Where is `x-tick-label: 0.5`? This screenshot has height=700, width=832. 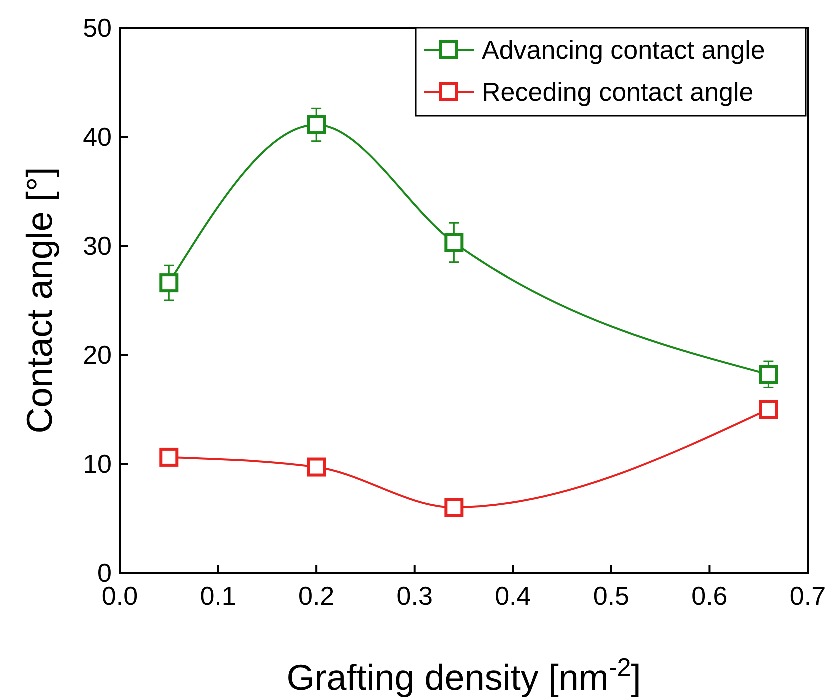
x-tick-label: 0.5 is located at coordinates (611, 596).